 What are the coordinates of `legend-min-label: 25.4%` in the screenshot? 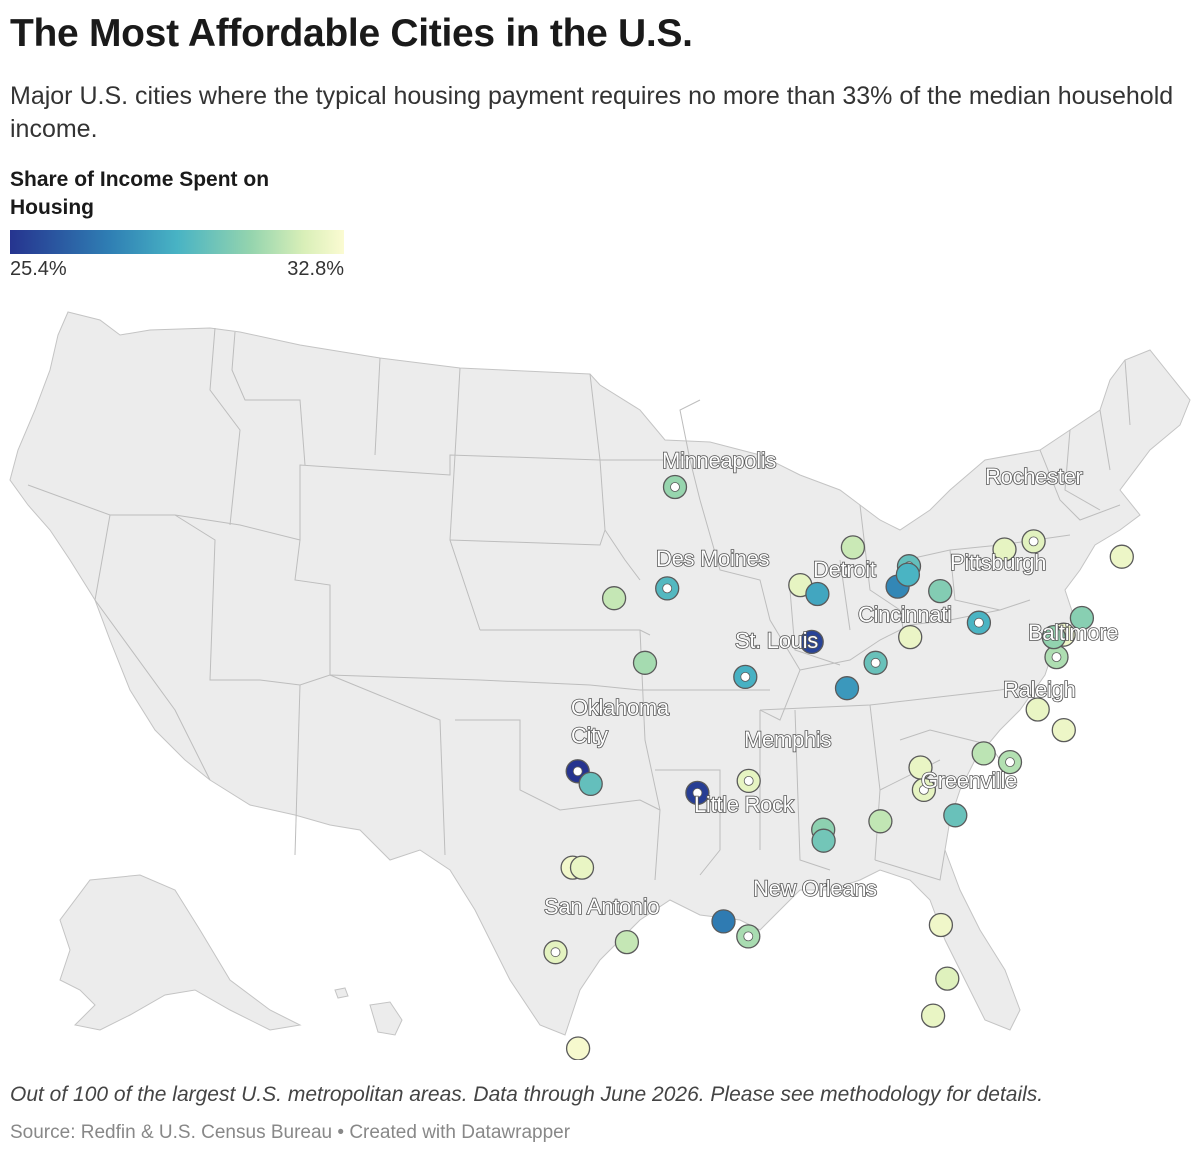 It's located at (38, 269).